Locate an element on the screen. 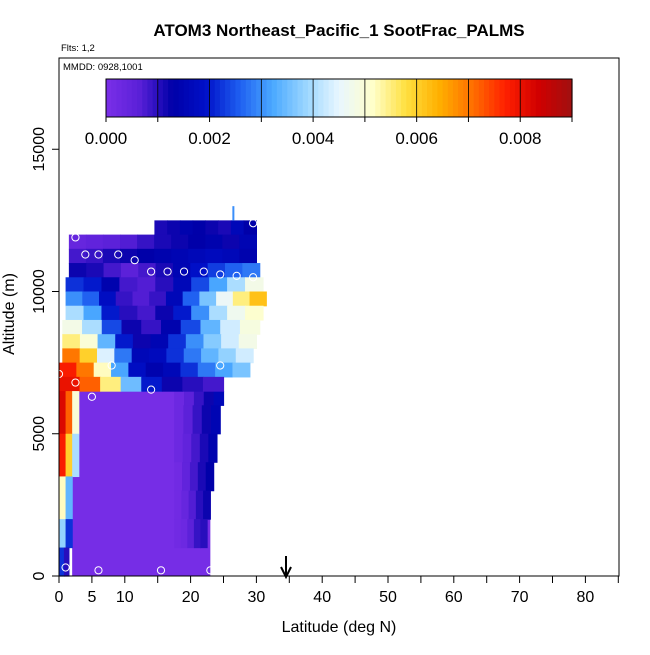  flights-label: Flts: 1,2 is located at coordinates (78, 48).